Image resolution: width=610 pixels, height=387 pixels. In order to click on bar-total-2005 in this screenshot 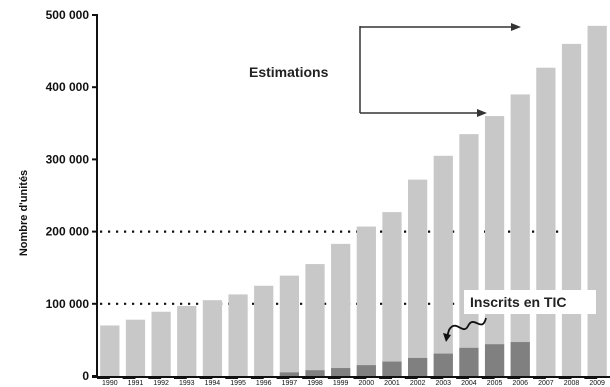, I will do `click(494, 246)`.